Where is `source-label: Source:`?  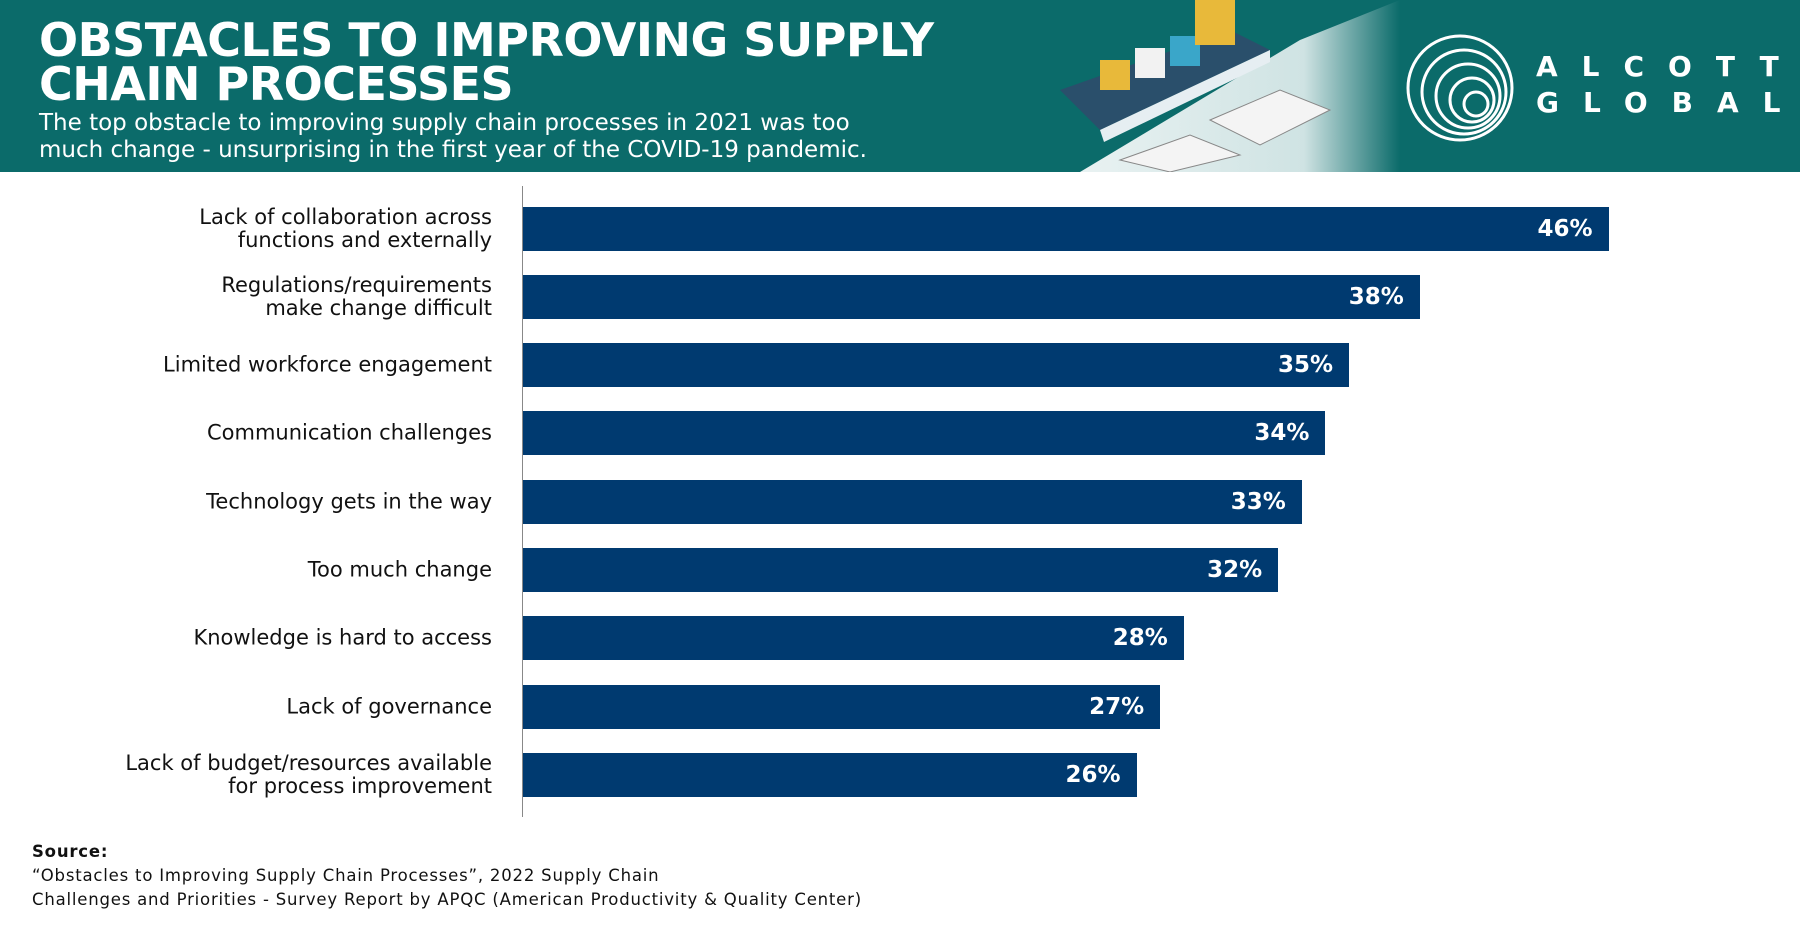
source-label: Source: is located at coordinates (70, 851).